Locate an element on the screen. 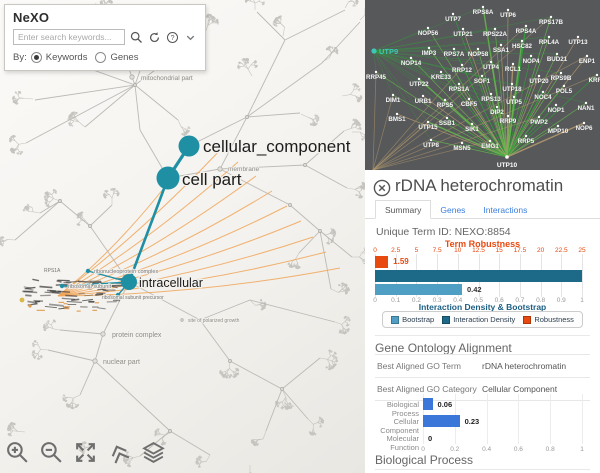 This screenshot has width=600, height=473. gene-node-label: UTP8 is located at coordinates (431, 145).